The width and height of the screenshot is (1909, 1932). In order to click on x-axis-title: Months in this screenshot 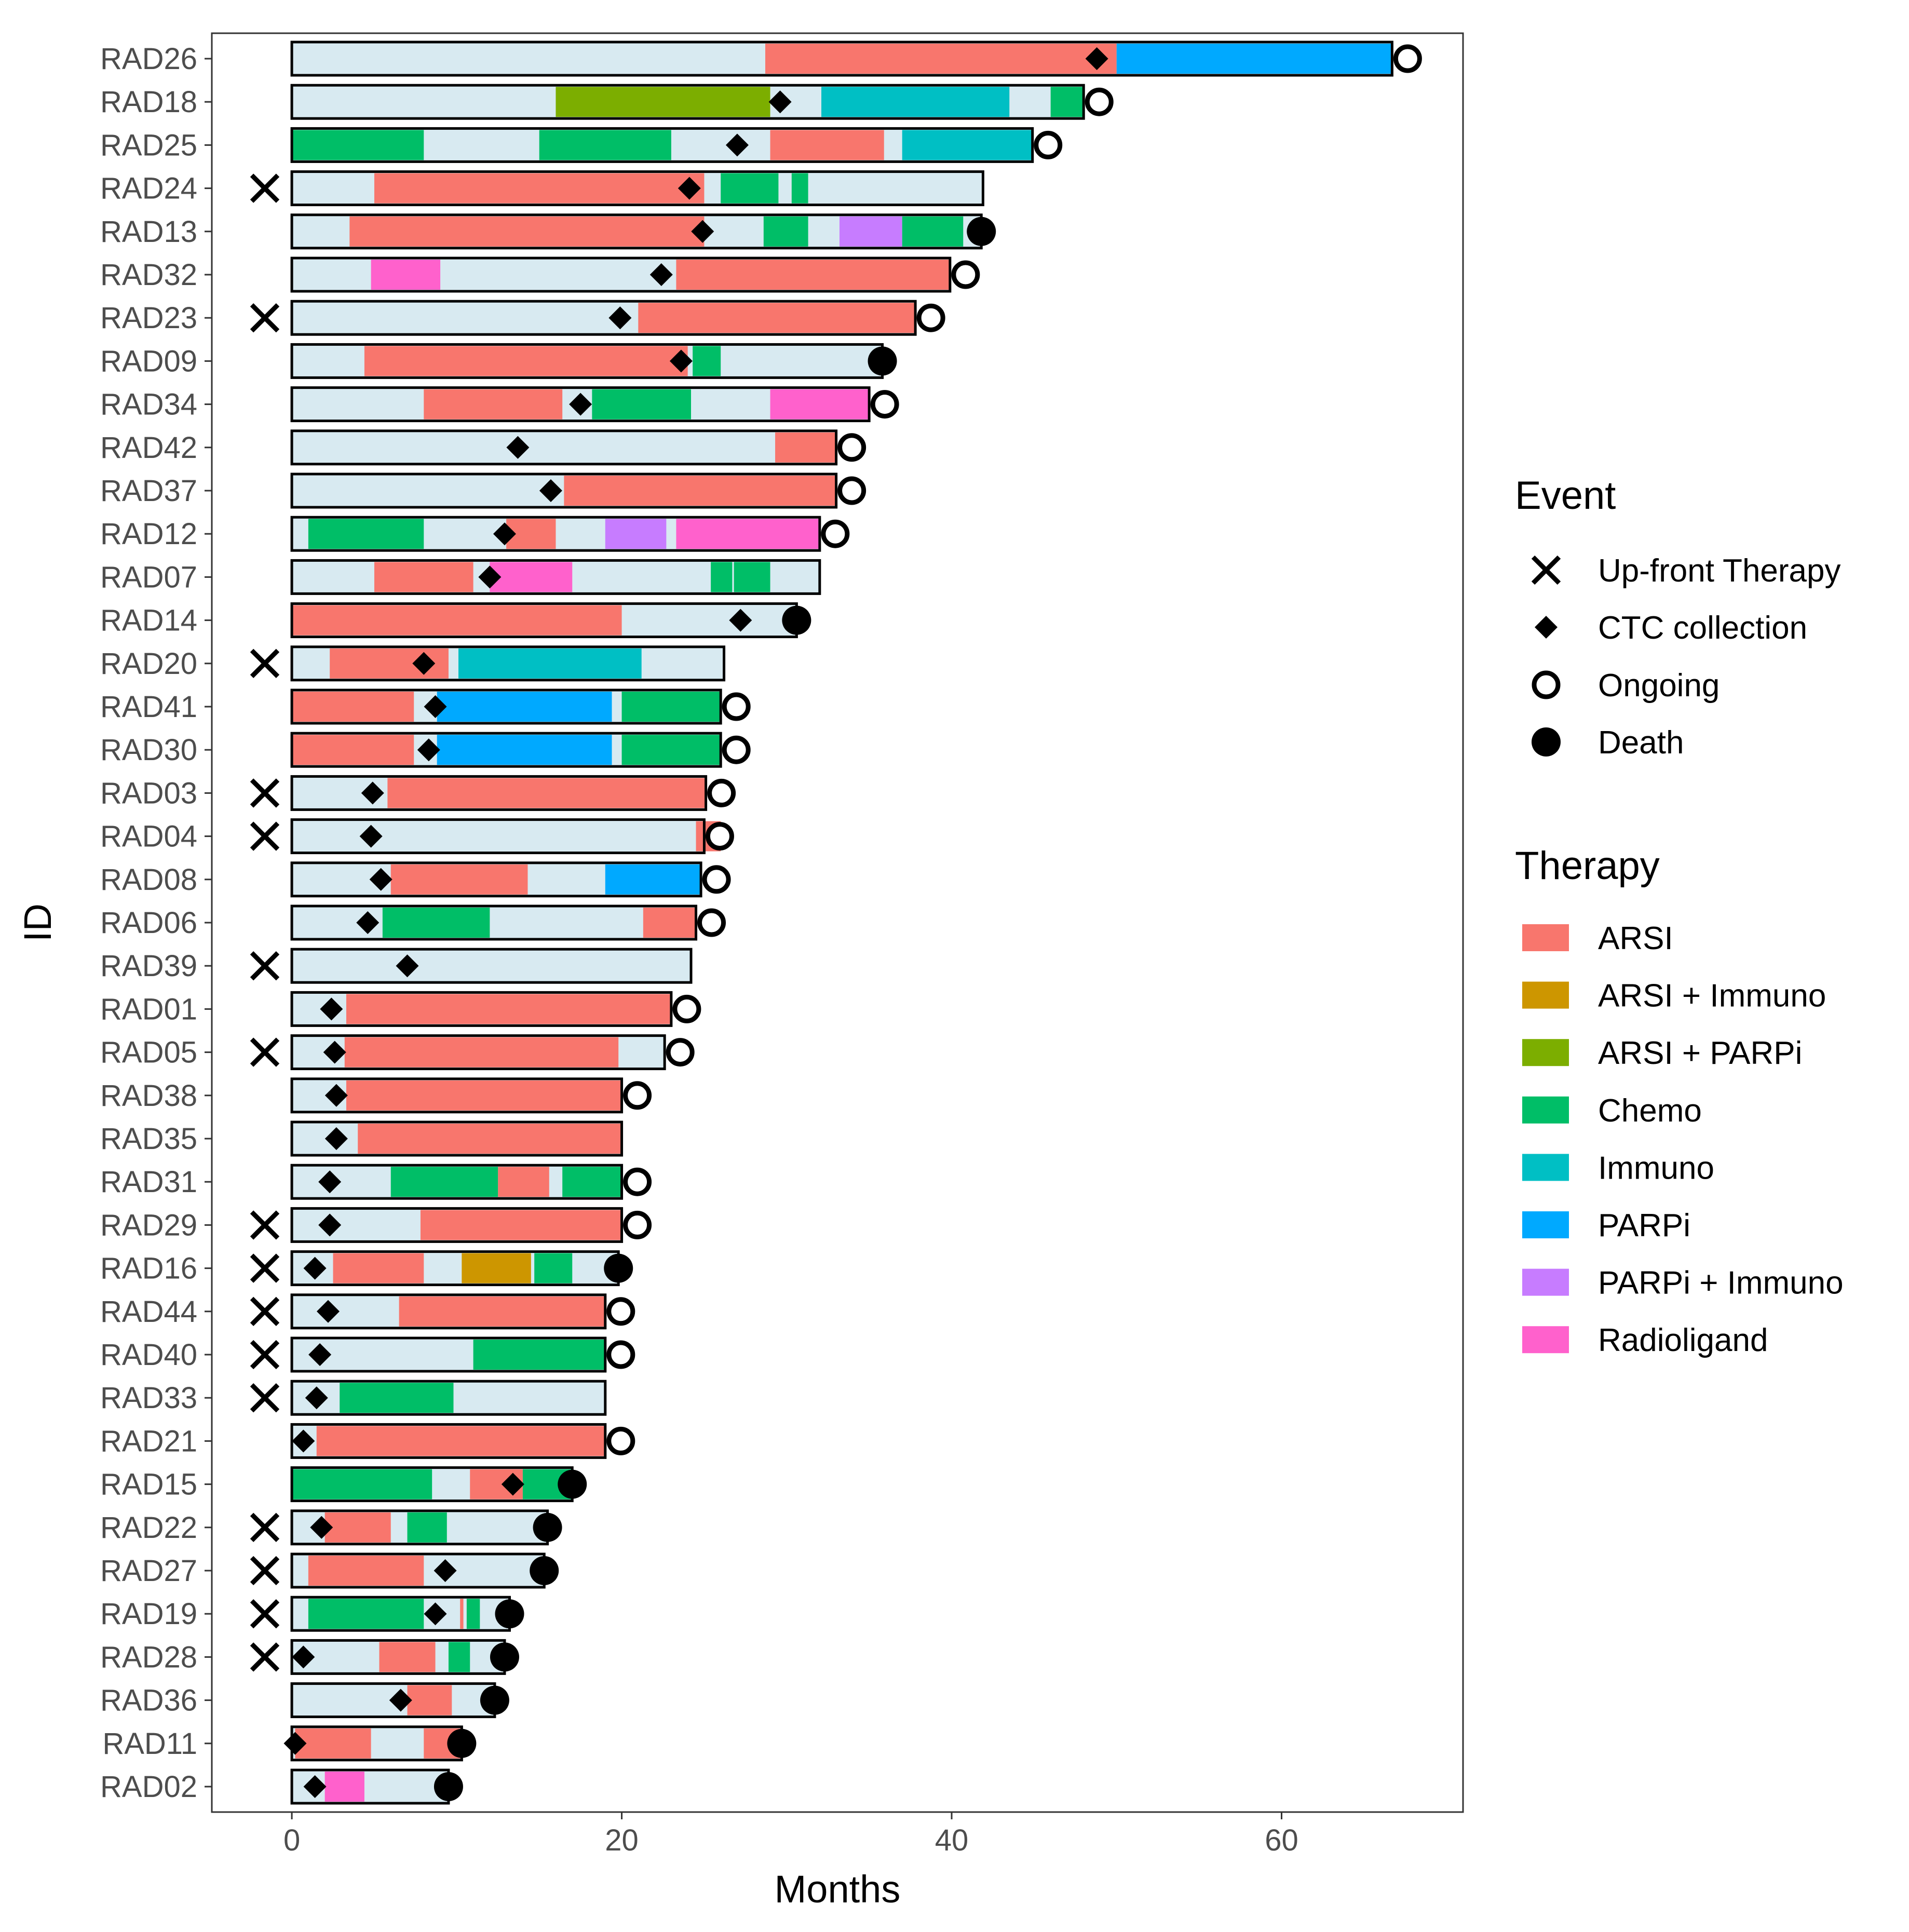, I will do `click(838, 1890)`.